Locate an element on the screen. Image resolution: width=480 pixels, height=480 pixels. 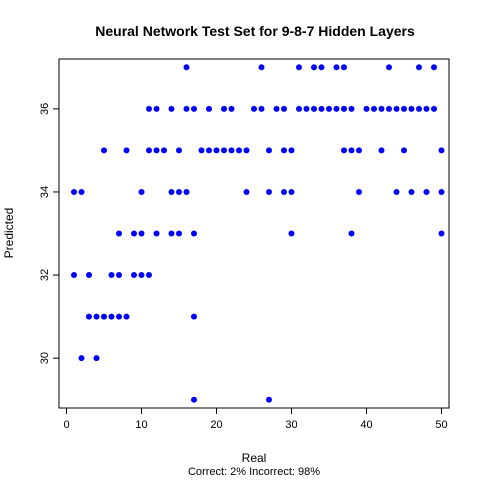
x-tick-label: 20 is located at coordinates (216, 425).